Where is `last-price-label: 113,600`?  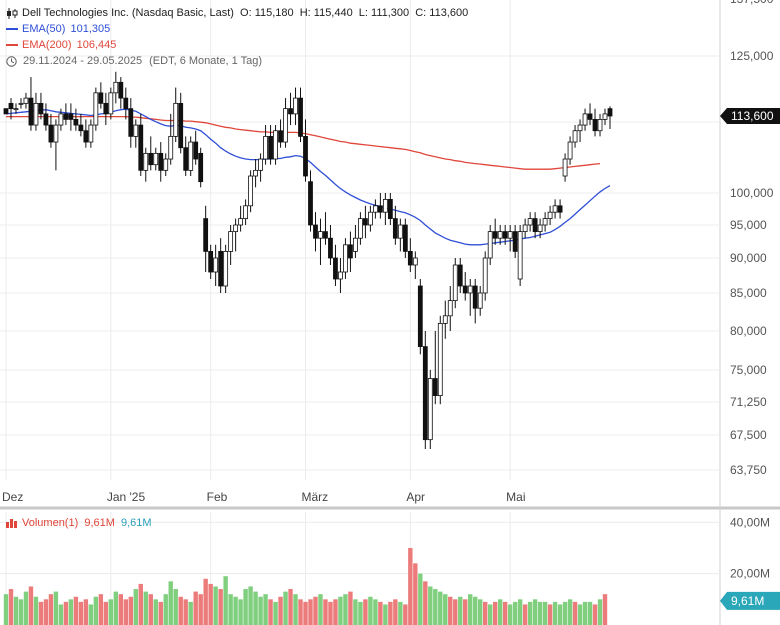 last-price-label: 113,600 is located at coordinates (752, 116).